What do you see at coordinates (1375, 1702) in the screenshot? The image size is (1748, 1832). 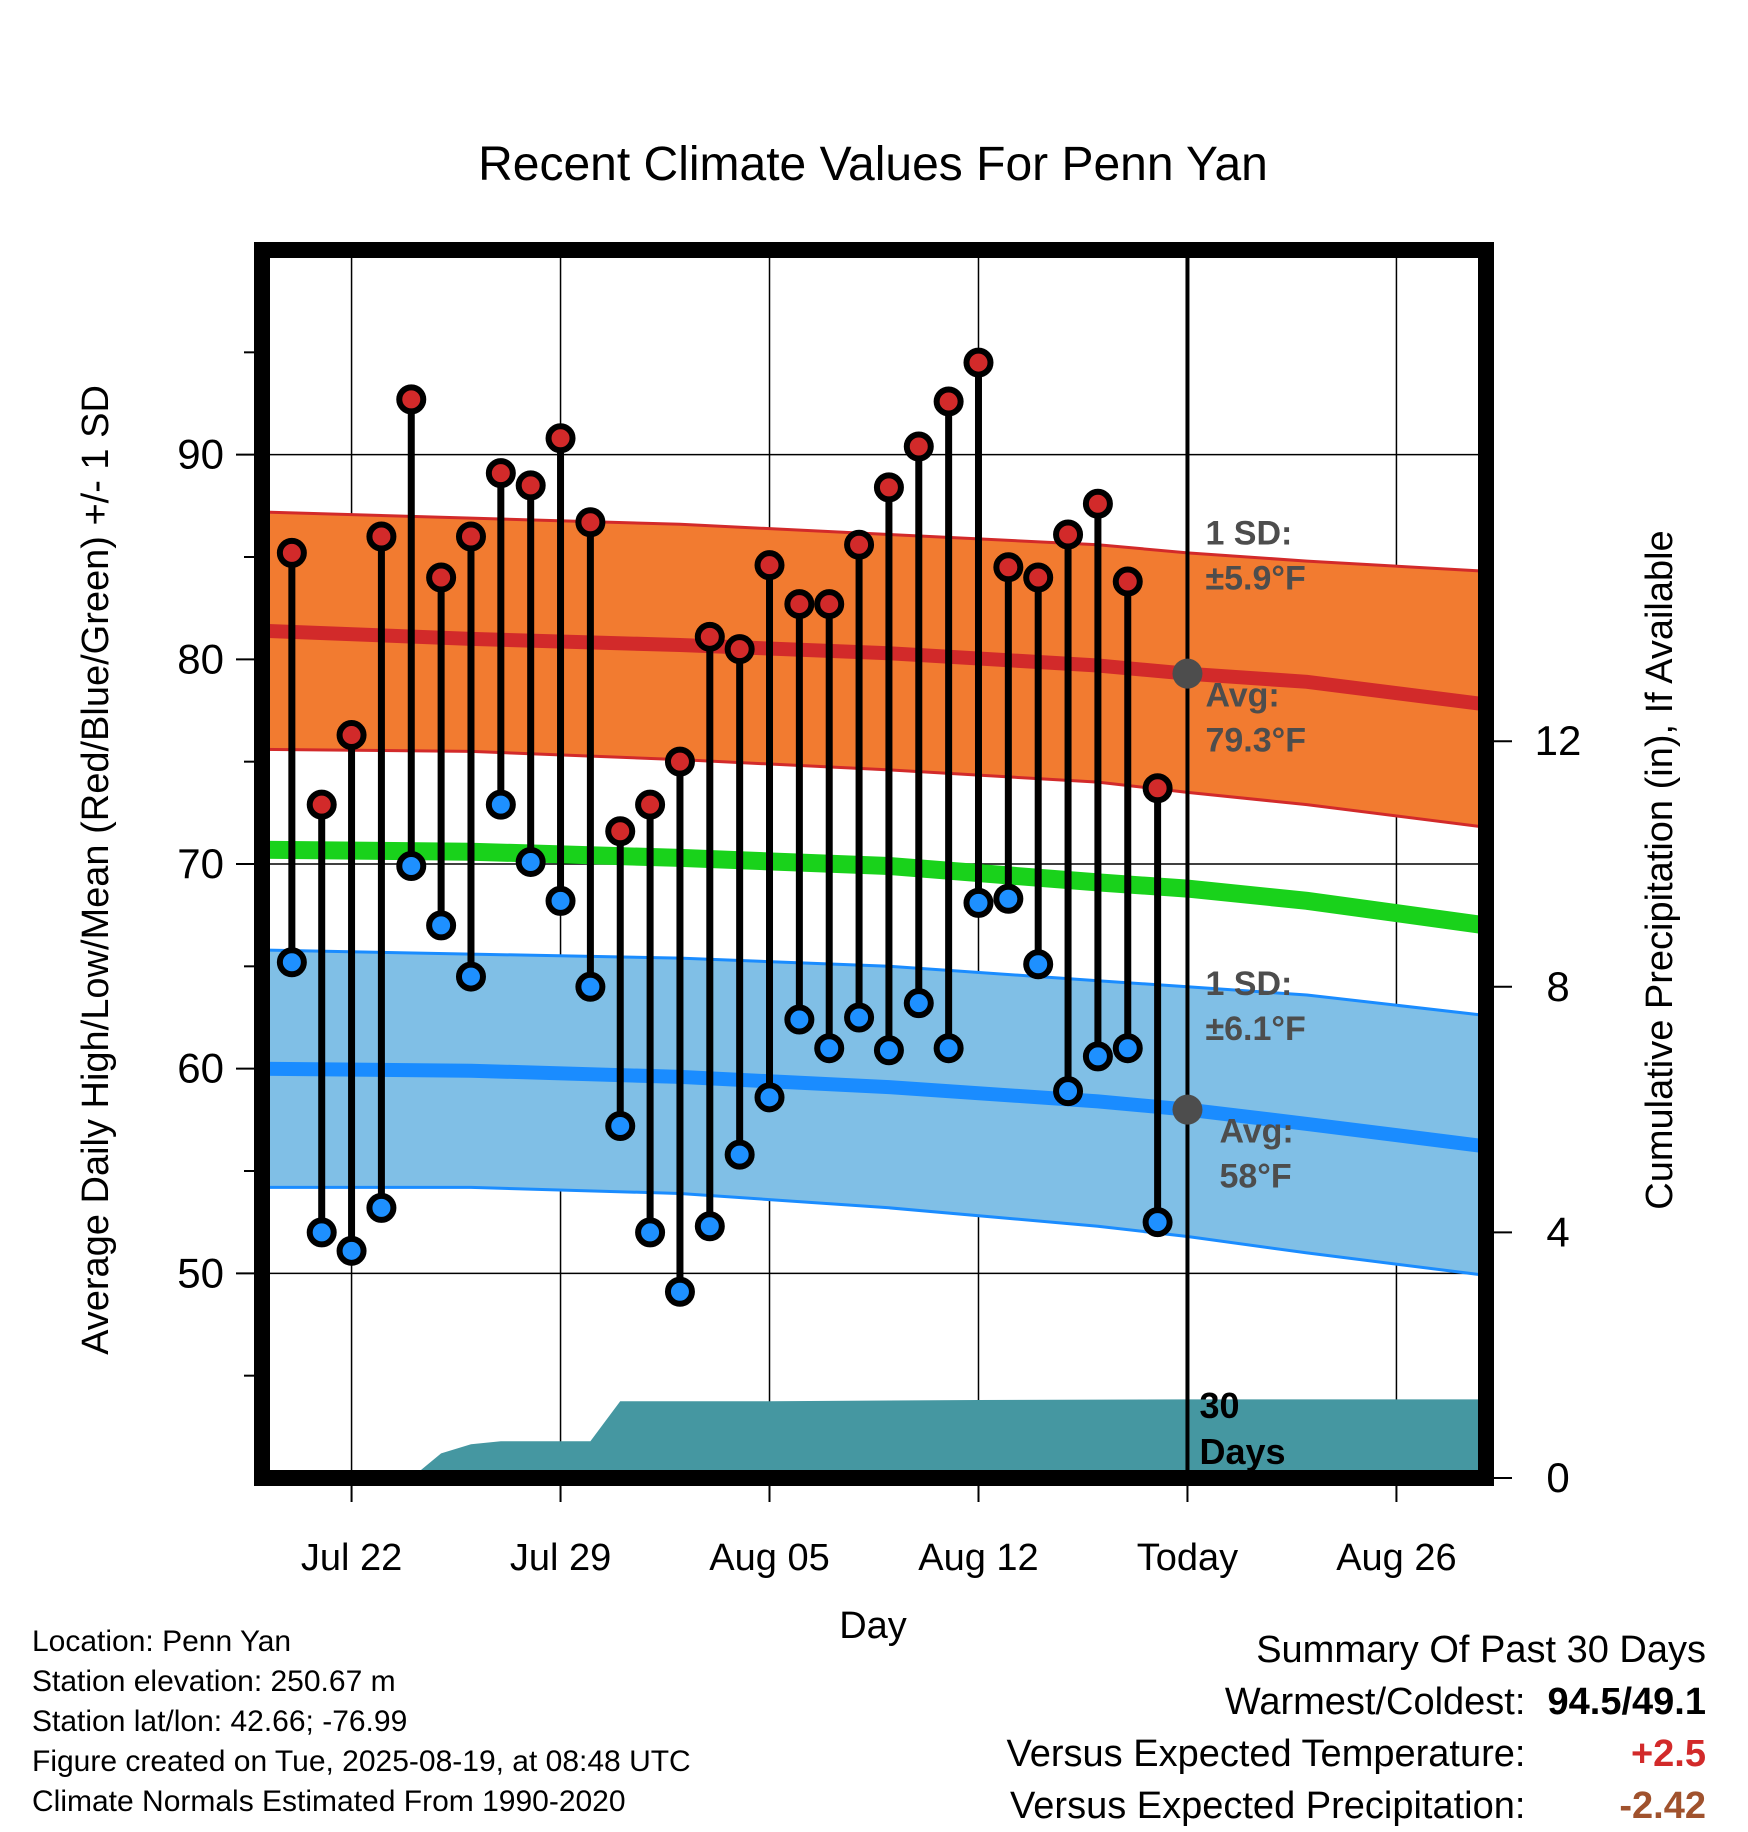 I see `warmest-coldest-label: Warmest/Coldest:` at bounding box center [1375, 1702].